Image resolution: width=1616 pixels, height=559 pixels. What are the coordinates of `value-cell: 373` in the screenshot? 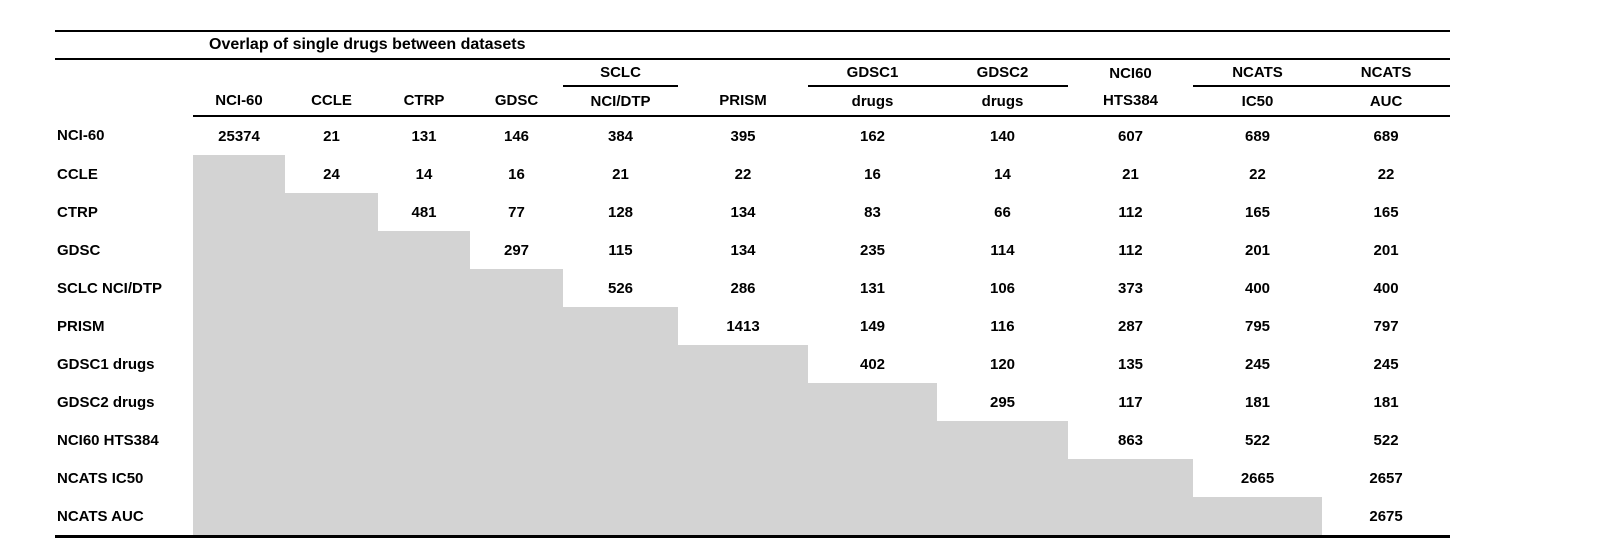 It's located at (1130, 288).